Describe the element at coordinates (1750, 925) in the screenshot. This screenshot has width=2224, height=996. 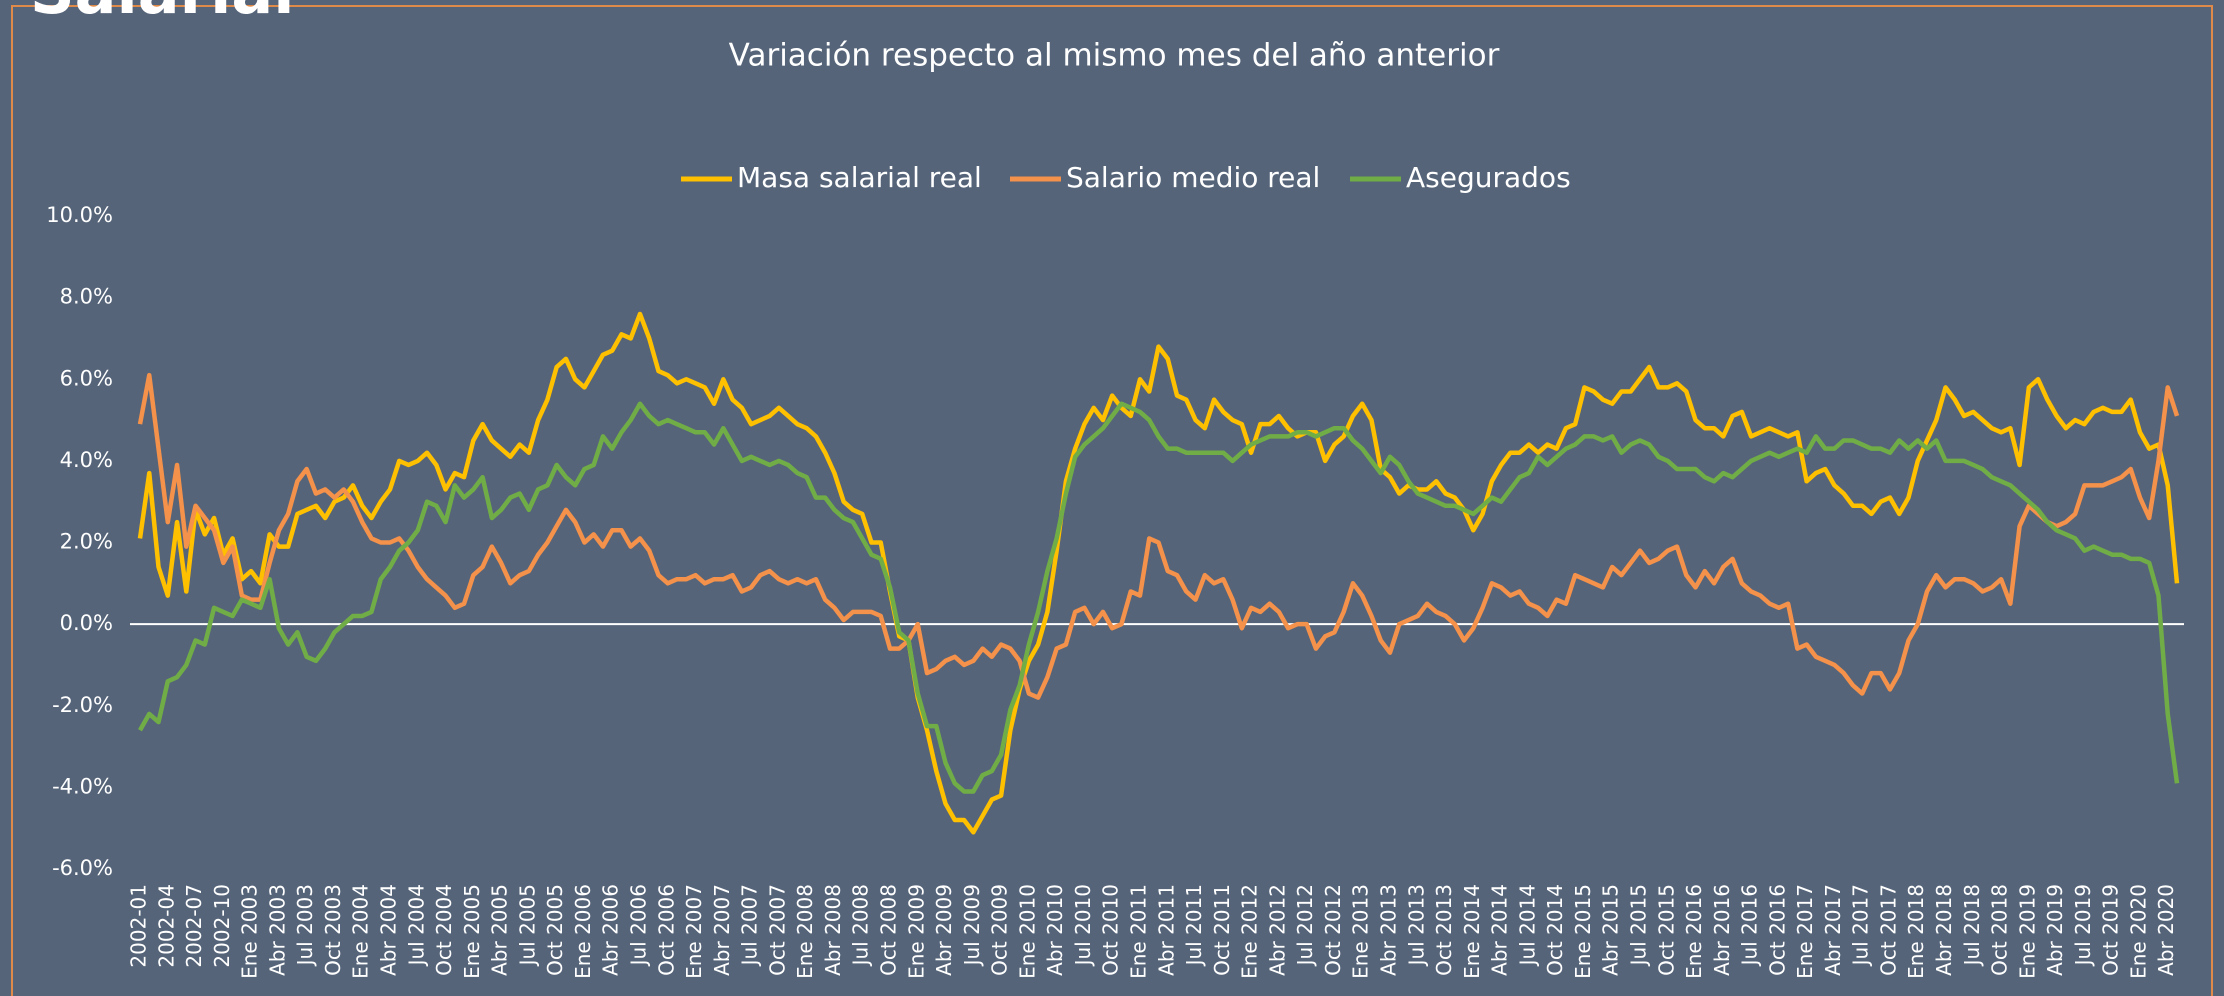
I see `x-tick-label: Jul 2016` at that location.